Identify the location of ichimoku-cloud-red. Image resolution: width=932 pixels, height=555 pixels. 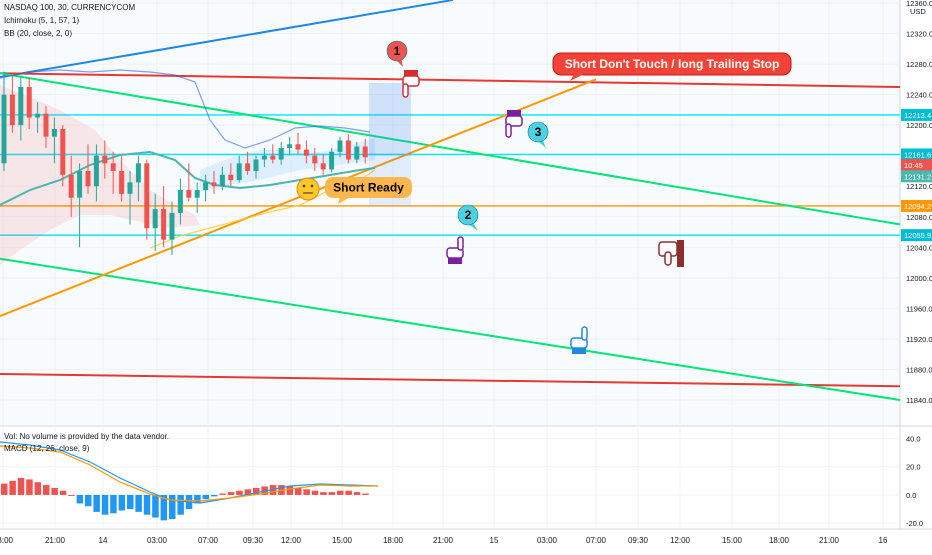
(100, 175).